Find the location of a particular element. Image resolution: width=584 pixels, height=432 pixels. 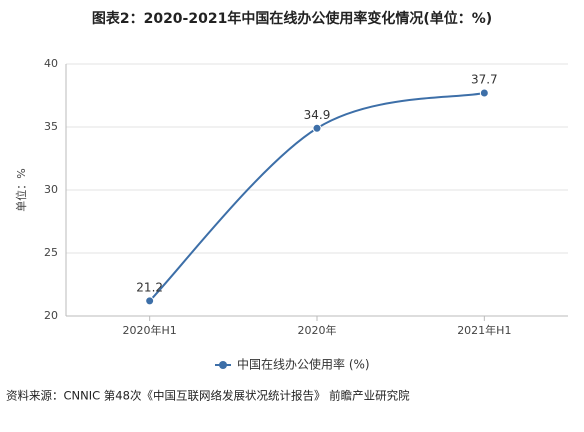

x-tick-label: 2020年H1 is located at coordinates (150, 330).